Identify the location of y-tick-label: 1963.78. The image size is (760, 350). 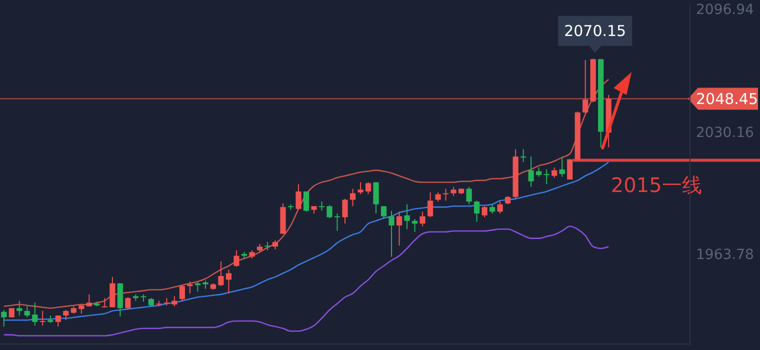
(725, 254).